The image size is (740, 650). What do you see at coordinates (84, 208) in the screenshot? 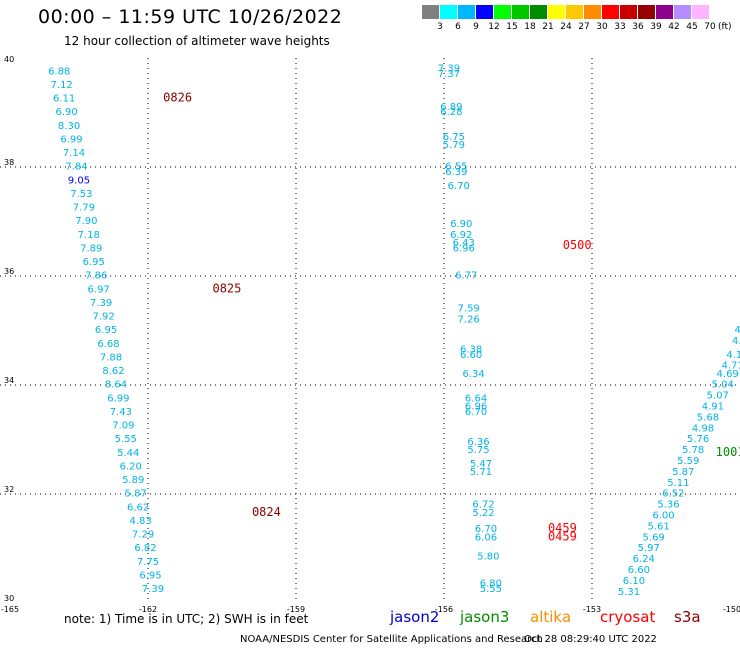
I see `wave-height-value: 7.79` at bounding box center [84, 208].